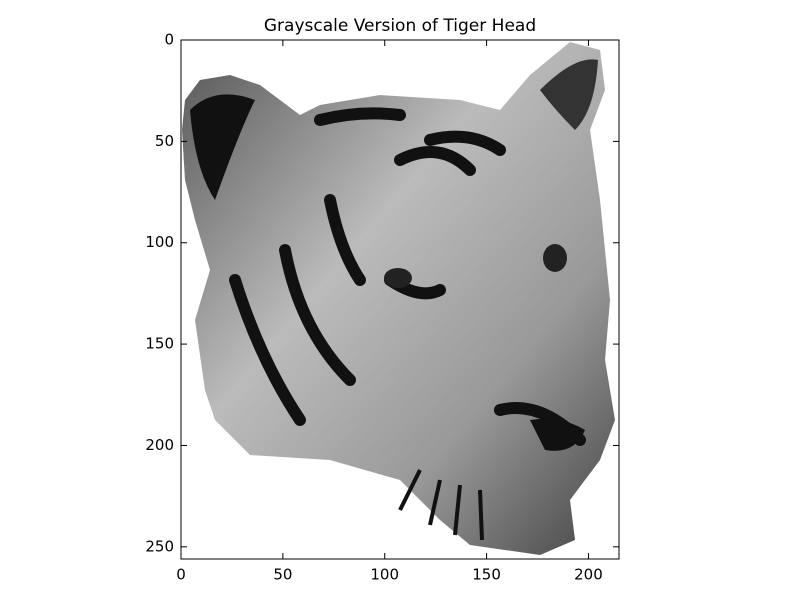 This screenshot has width=800, height=600. I want to click on y-tick-label: 250, so click(159, 546).